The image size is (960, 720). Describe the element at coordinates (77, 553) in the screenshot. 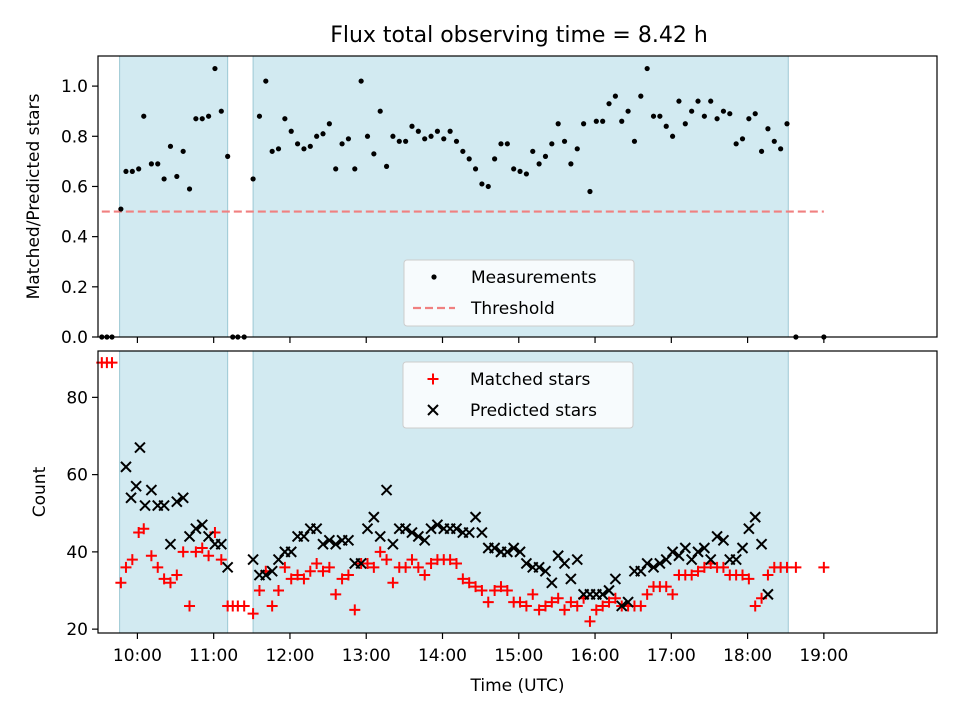

I see `y-tick-label: 40` at that location.